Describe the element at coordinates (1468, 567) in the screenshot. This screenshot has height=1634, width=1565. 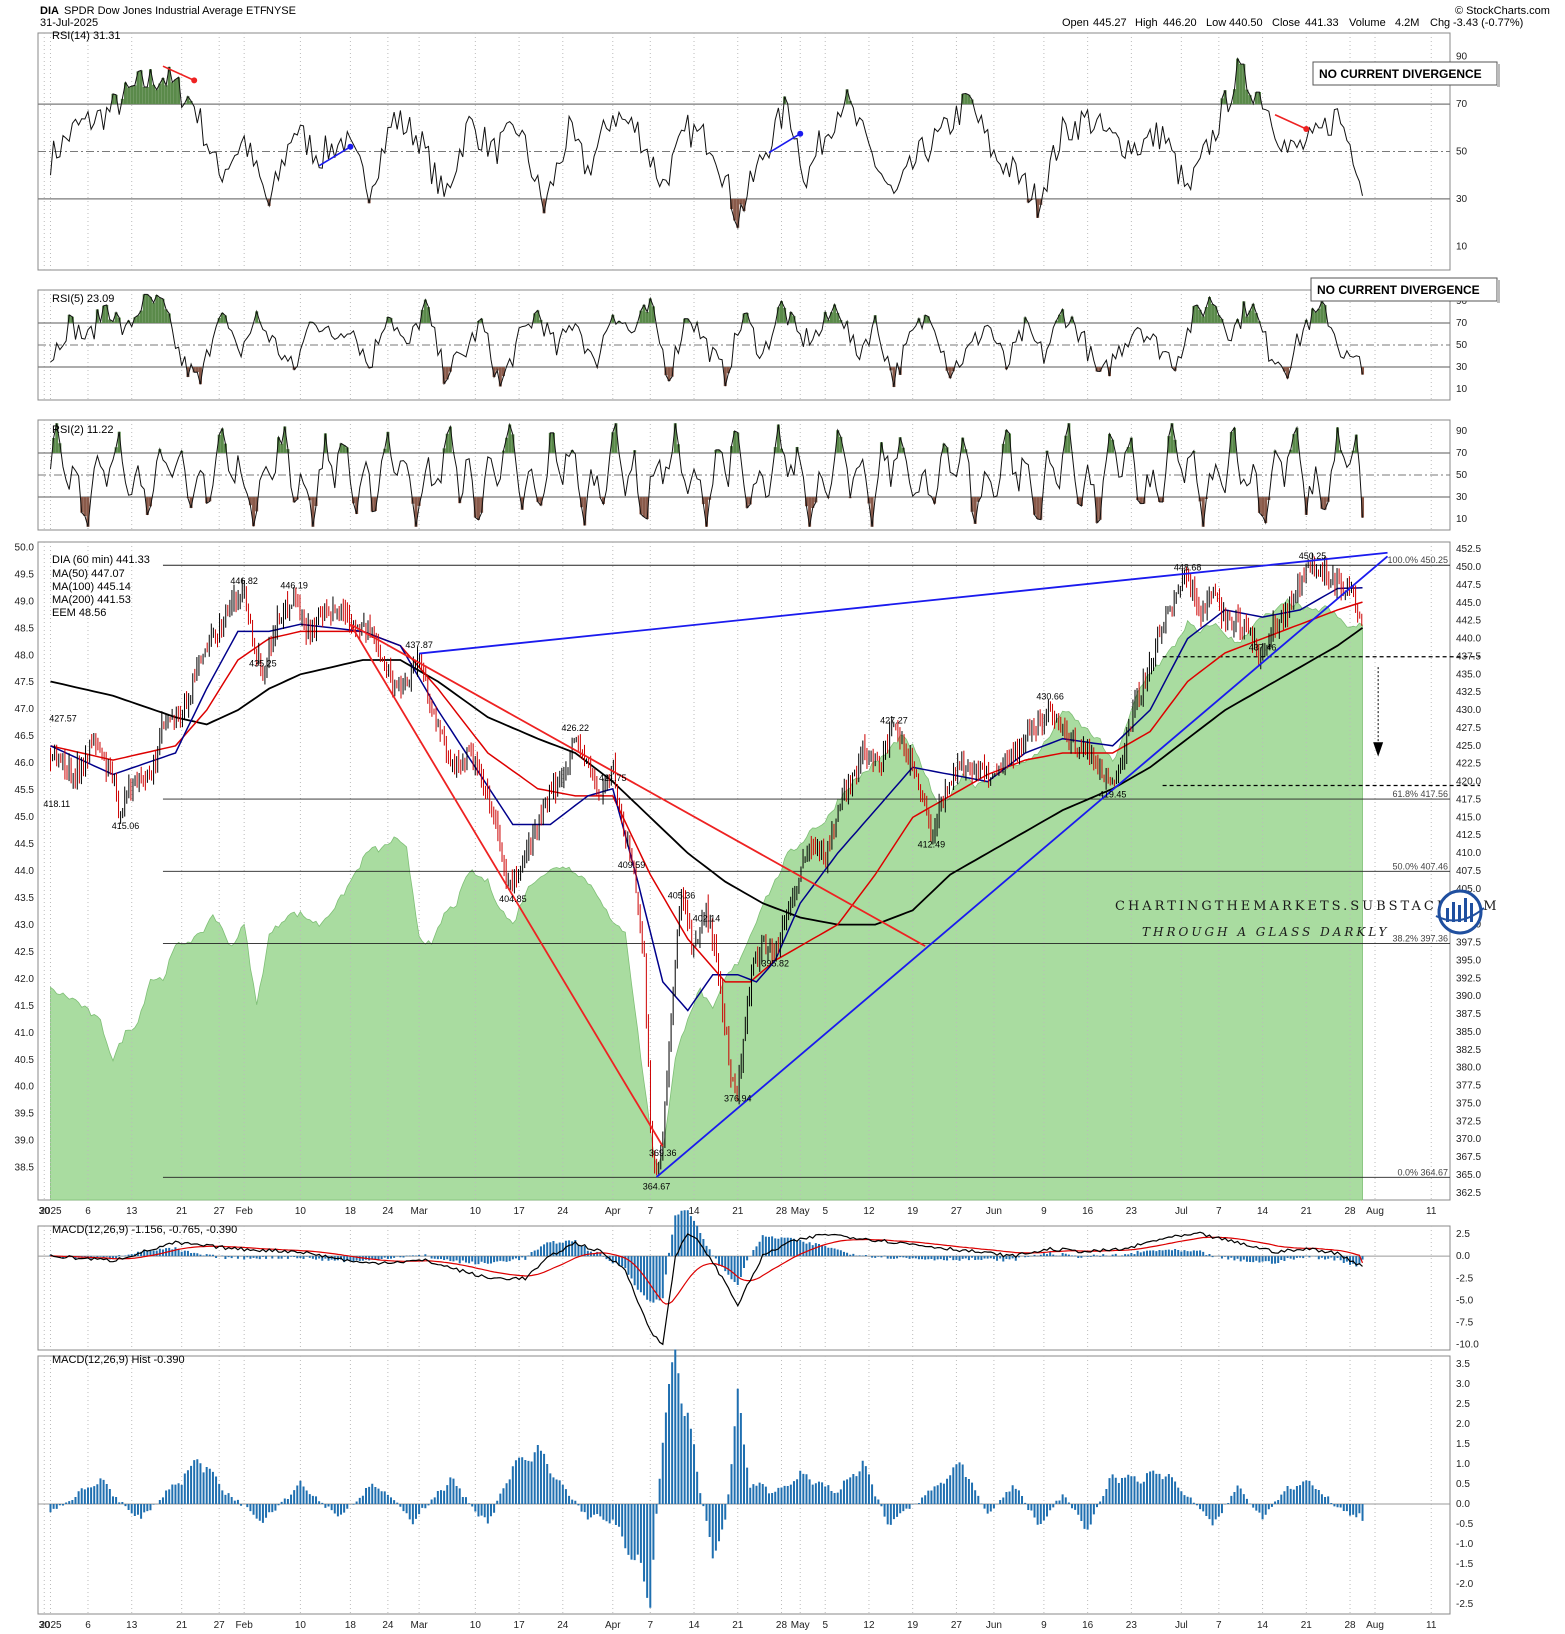
I see `price-tick-label: 450.0` at that location.